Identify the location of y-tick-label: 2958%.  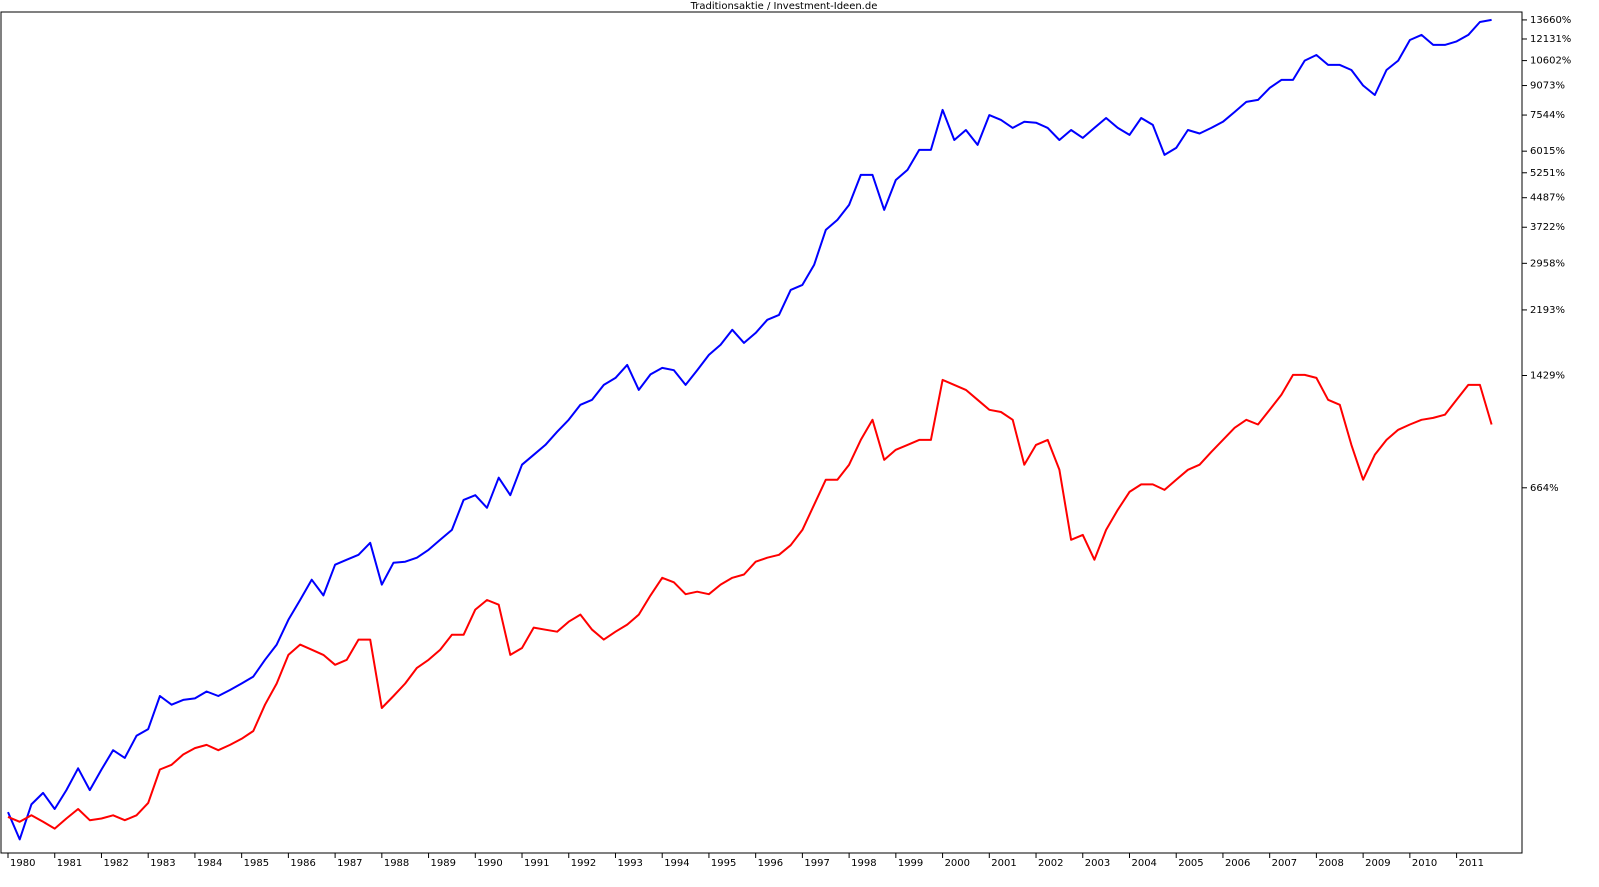
(1547, 263).